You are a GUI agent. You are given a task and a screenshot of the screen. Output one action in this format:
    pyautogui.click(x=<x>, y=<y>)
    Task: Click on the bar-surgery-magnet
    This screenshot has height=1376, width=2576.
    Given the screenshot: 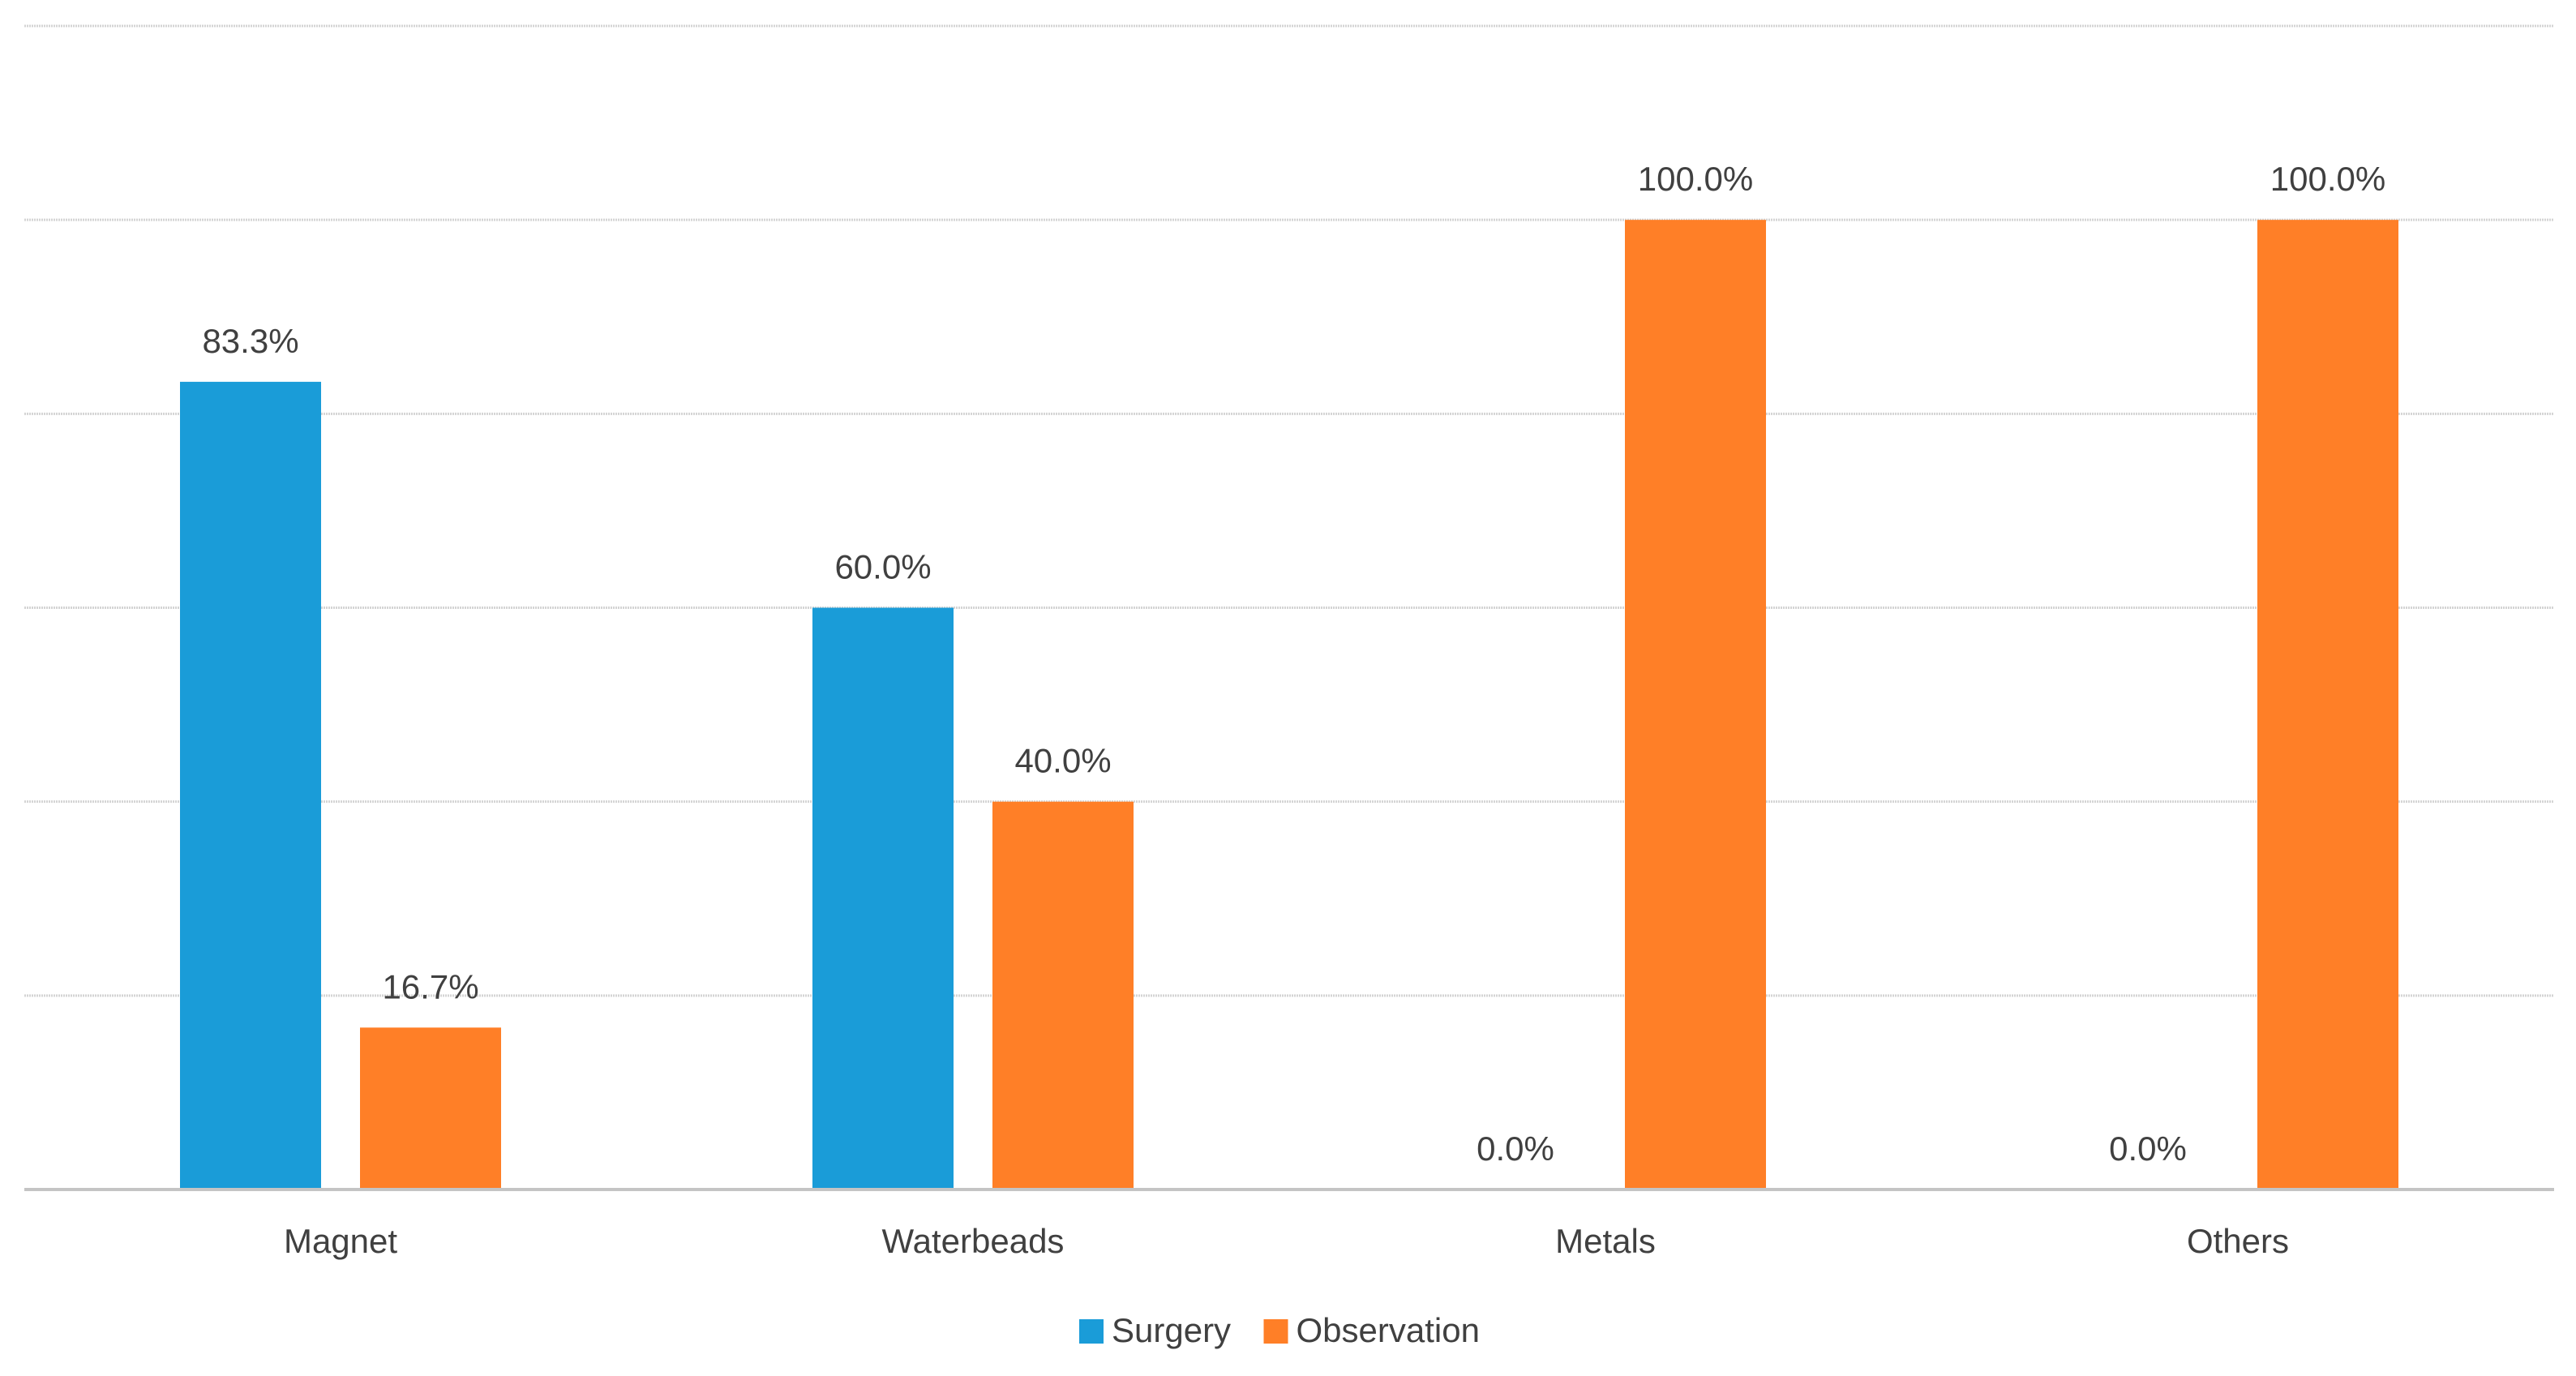 What is the action you would take?
    pyautogui.click(x=250, y=785)
    